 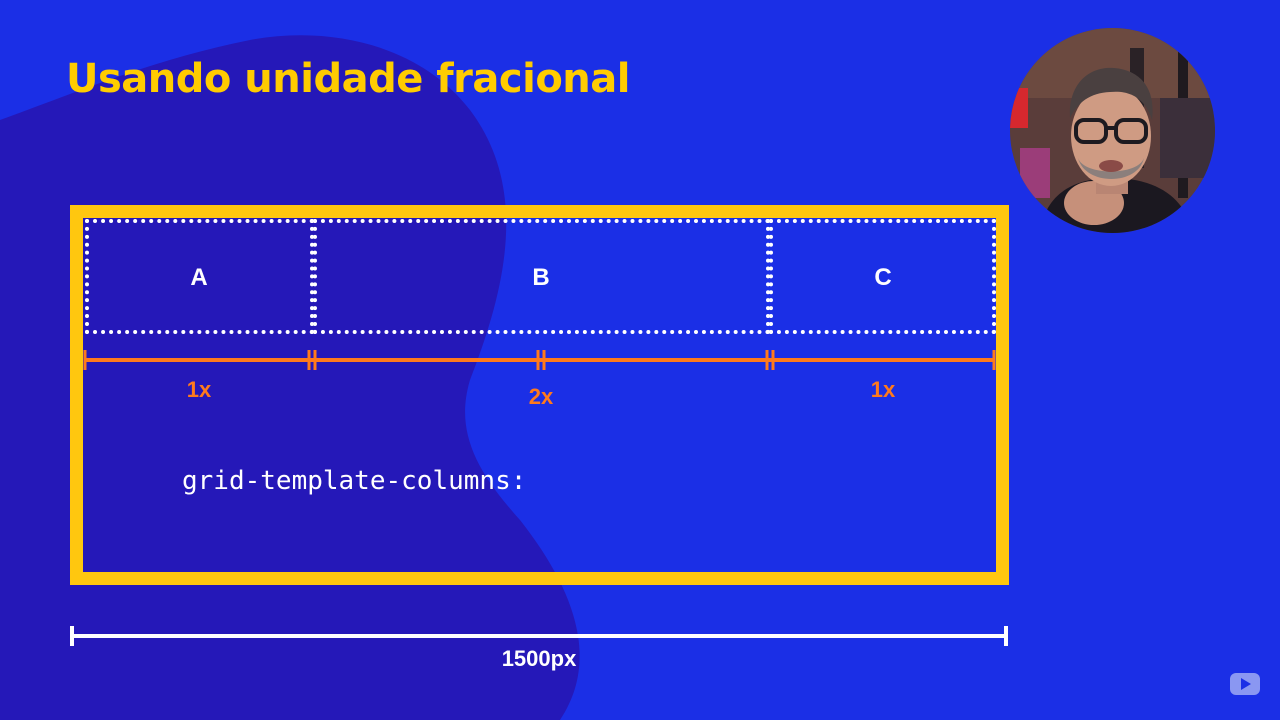 I want to click on presenter-image, so click(x=1112, y=130).